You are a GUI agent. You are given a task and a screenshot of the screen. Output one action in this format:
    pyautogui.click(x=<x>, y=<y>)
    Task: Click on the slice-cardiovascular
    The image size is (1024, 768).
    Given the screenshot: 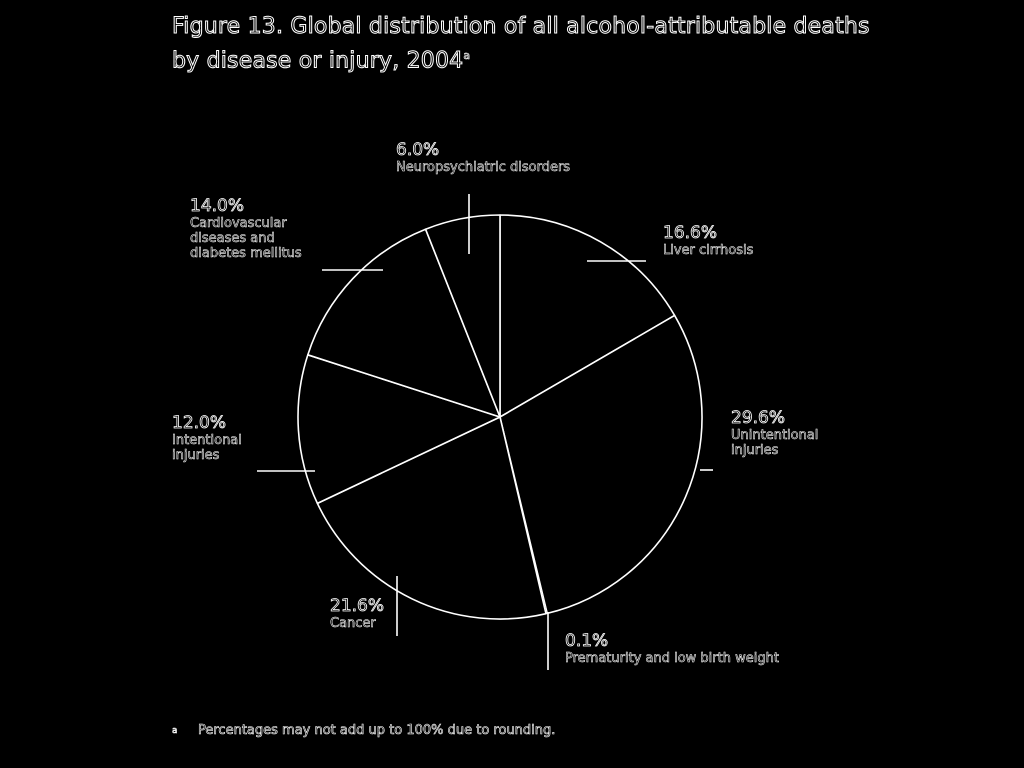 What is the action you would take?
    pyautogui.click(x=404, y=323)
    